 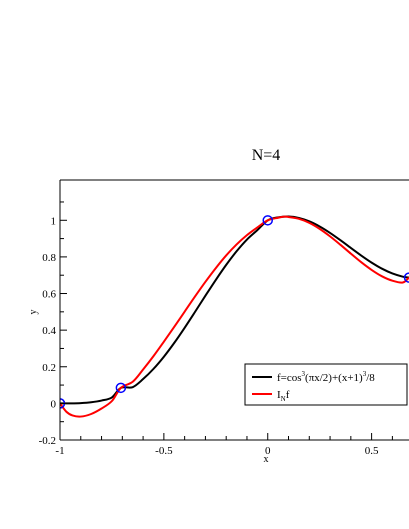 I want to click on y-tick-label: 1, so click(x=54, y=221).